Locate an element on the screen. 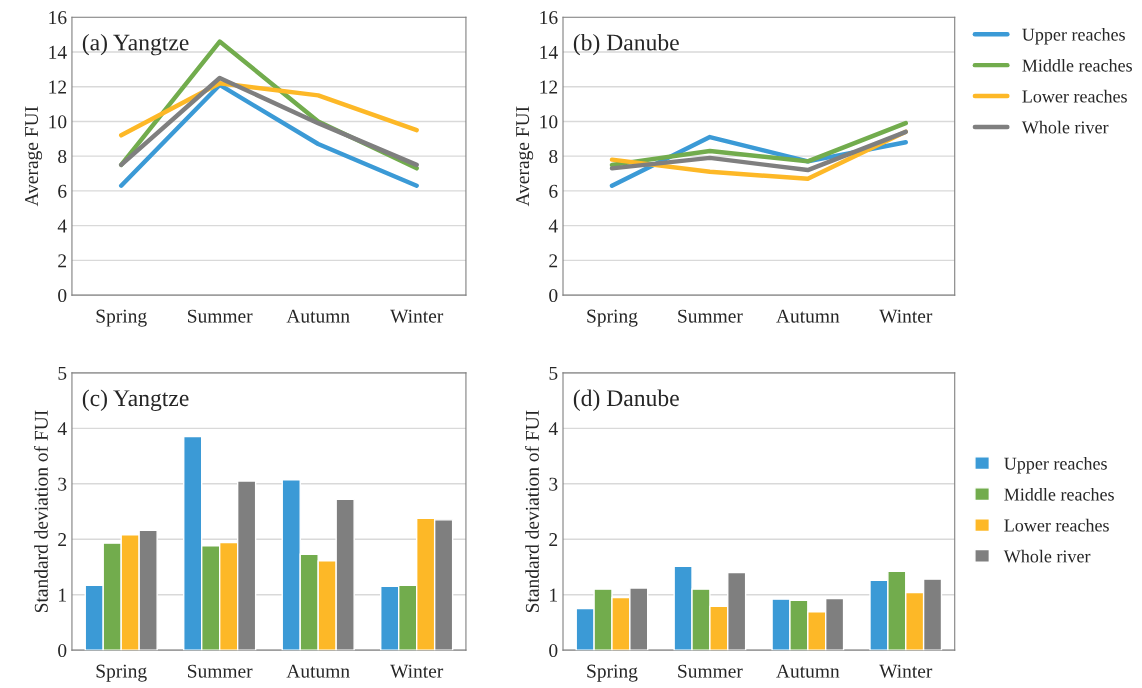 Image resolution: width=1142 pixels, height=688 pixels. text: (a) Yangtze is located at coordinates (135, 44).